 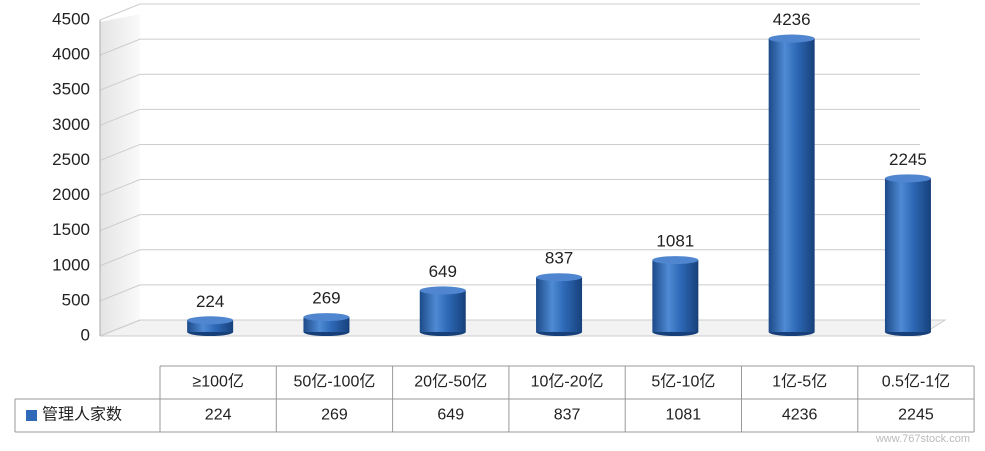 What do you see at coordinates (31, 415) in the screenshot?
I see `legend-swatch` at bounding box center [31, 415].